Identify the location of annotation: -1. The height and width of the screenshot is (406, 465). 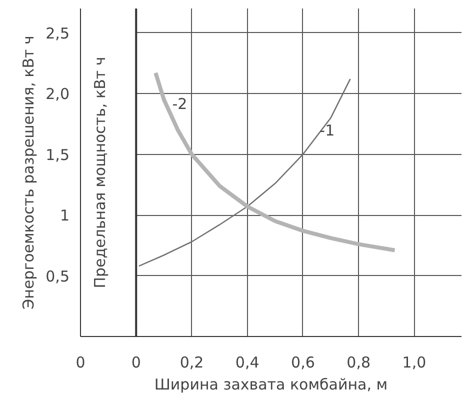
(327, 130).